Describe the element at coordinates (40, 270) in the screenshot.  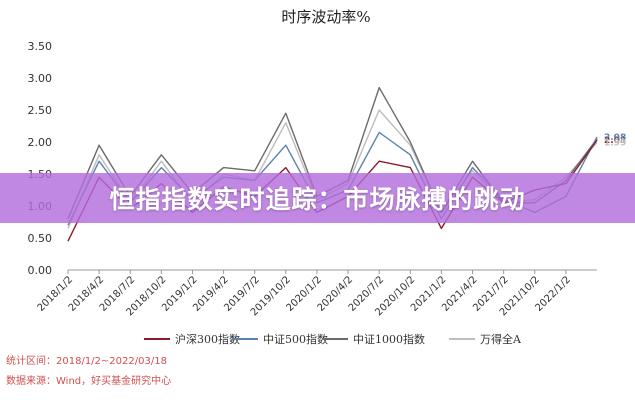
I see `y-tick-label: 0.00` at that location.